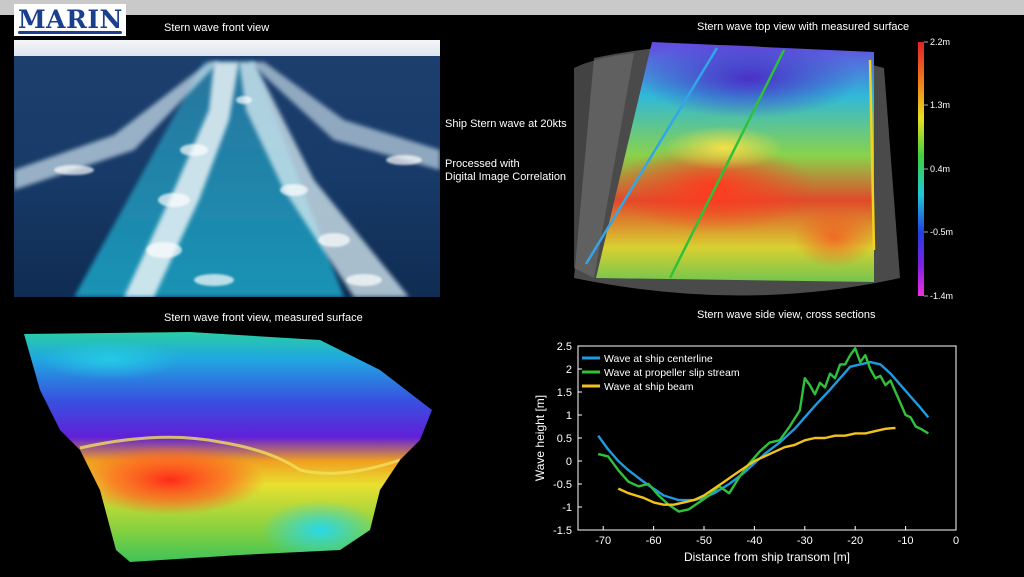 This screenshot has height=577, width=1024. Describe the element at coordinates (567, 508) in the screenshot. I see `y-tick-label: -1` at that location.